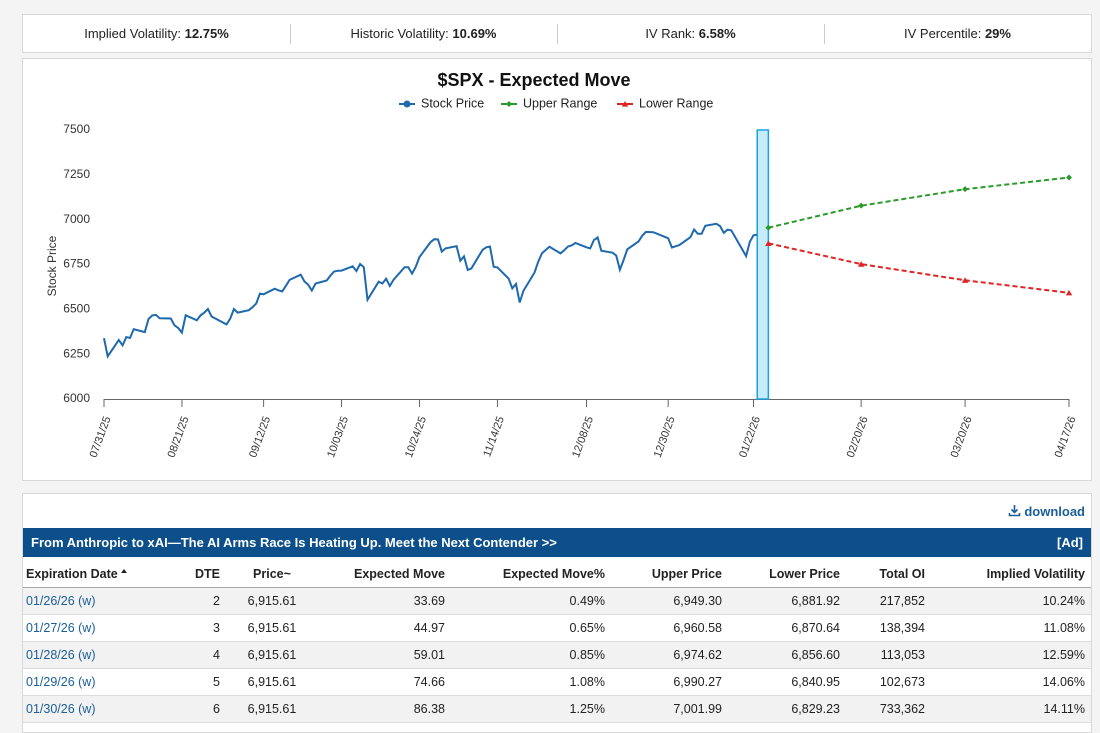 The width and height of the screenshot is (1100, 733). I want to click on x-tick-label: 04/17/26, so click(1066, 437).